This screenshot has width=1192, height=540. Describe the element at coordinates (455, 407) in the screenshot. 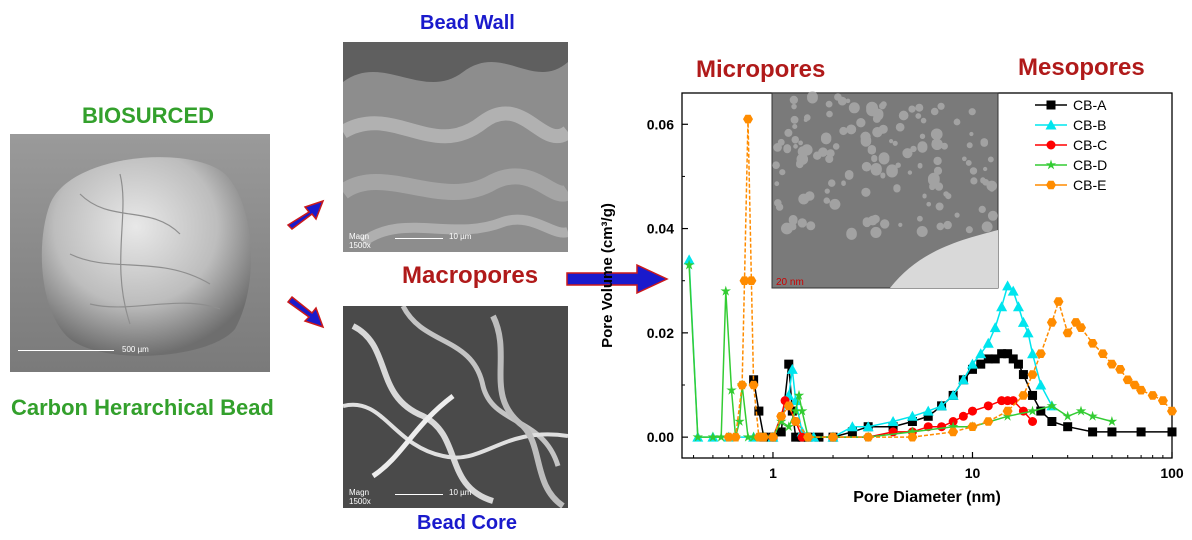

I see `bead-core-texture` at that location.